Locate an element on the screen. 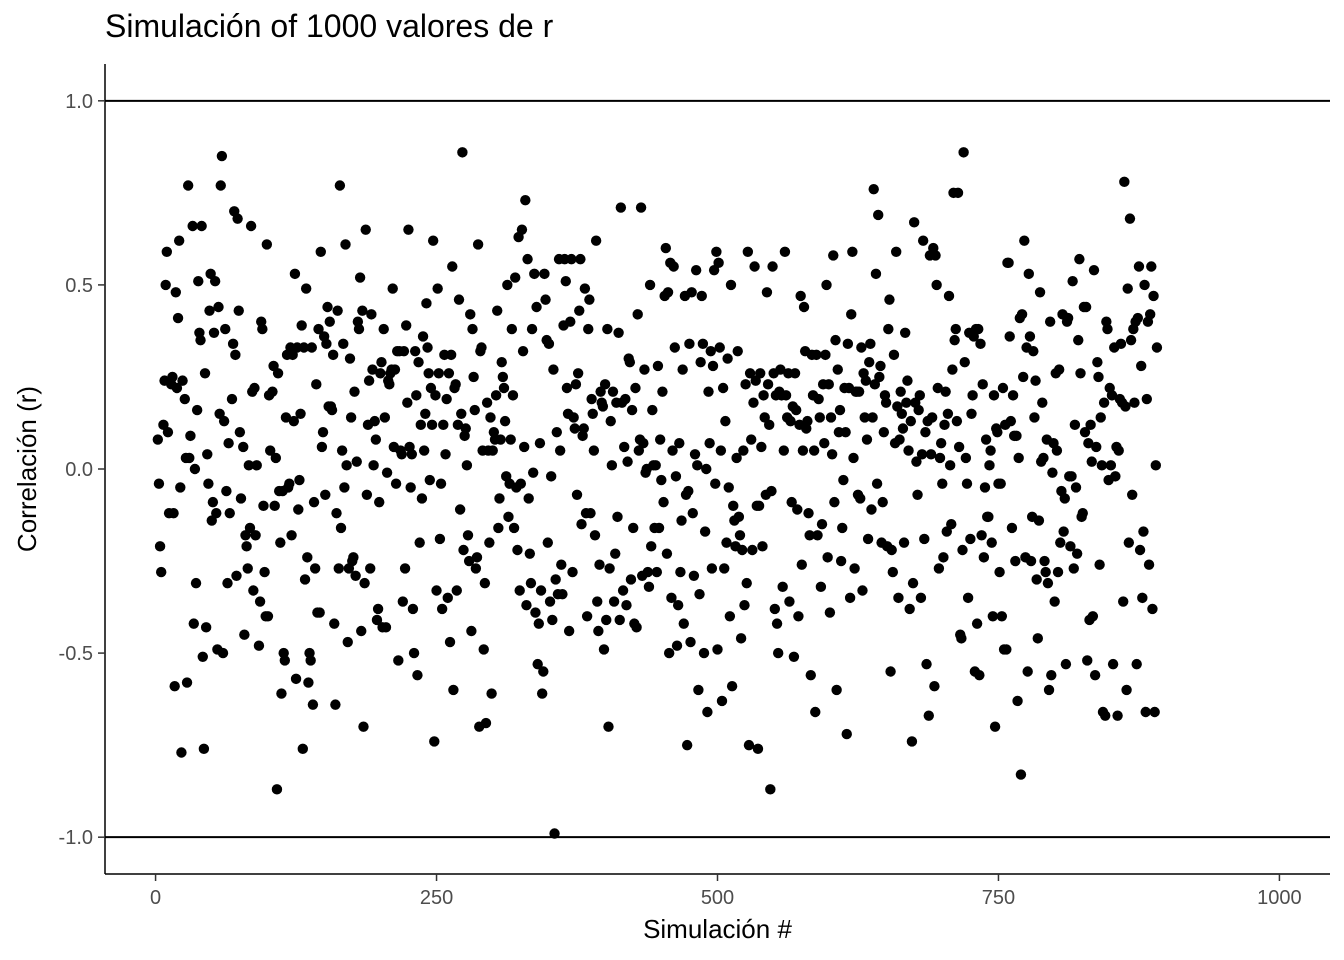  y-tick-label: 1.0 is located at coordinates (79, 102).